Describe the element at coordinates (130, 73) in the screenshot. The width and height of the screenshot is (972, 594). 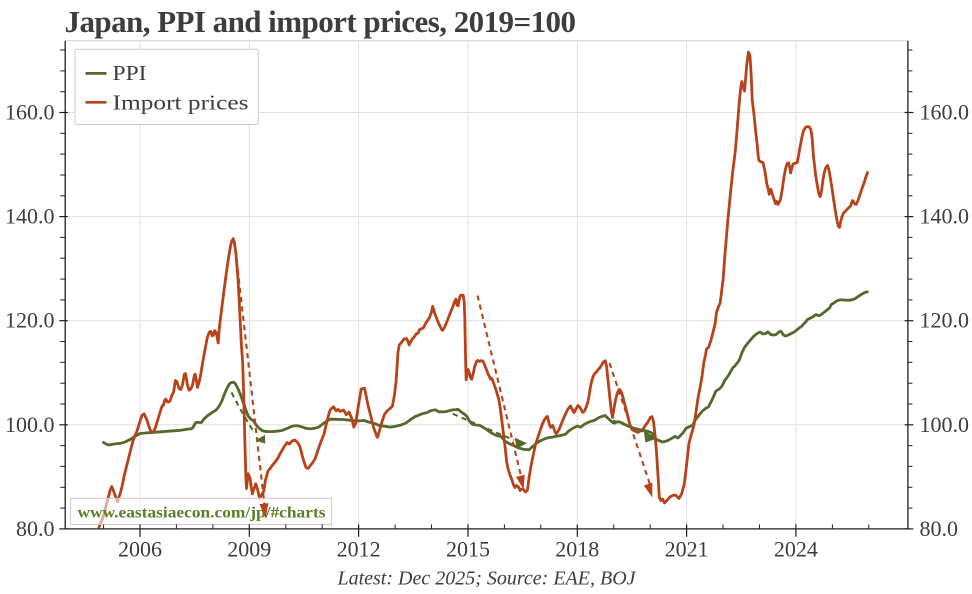
I see `svg-text: PPI` at that location.